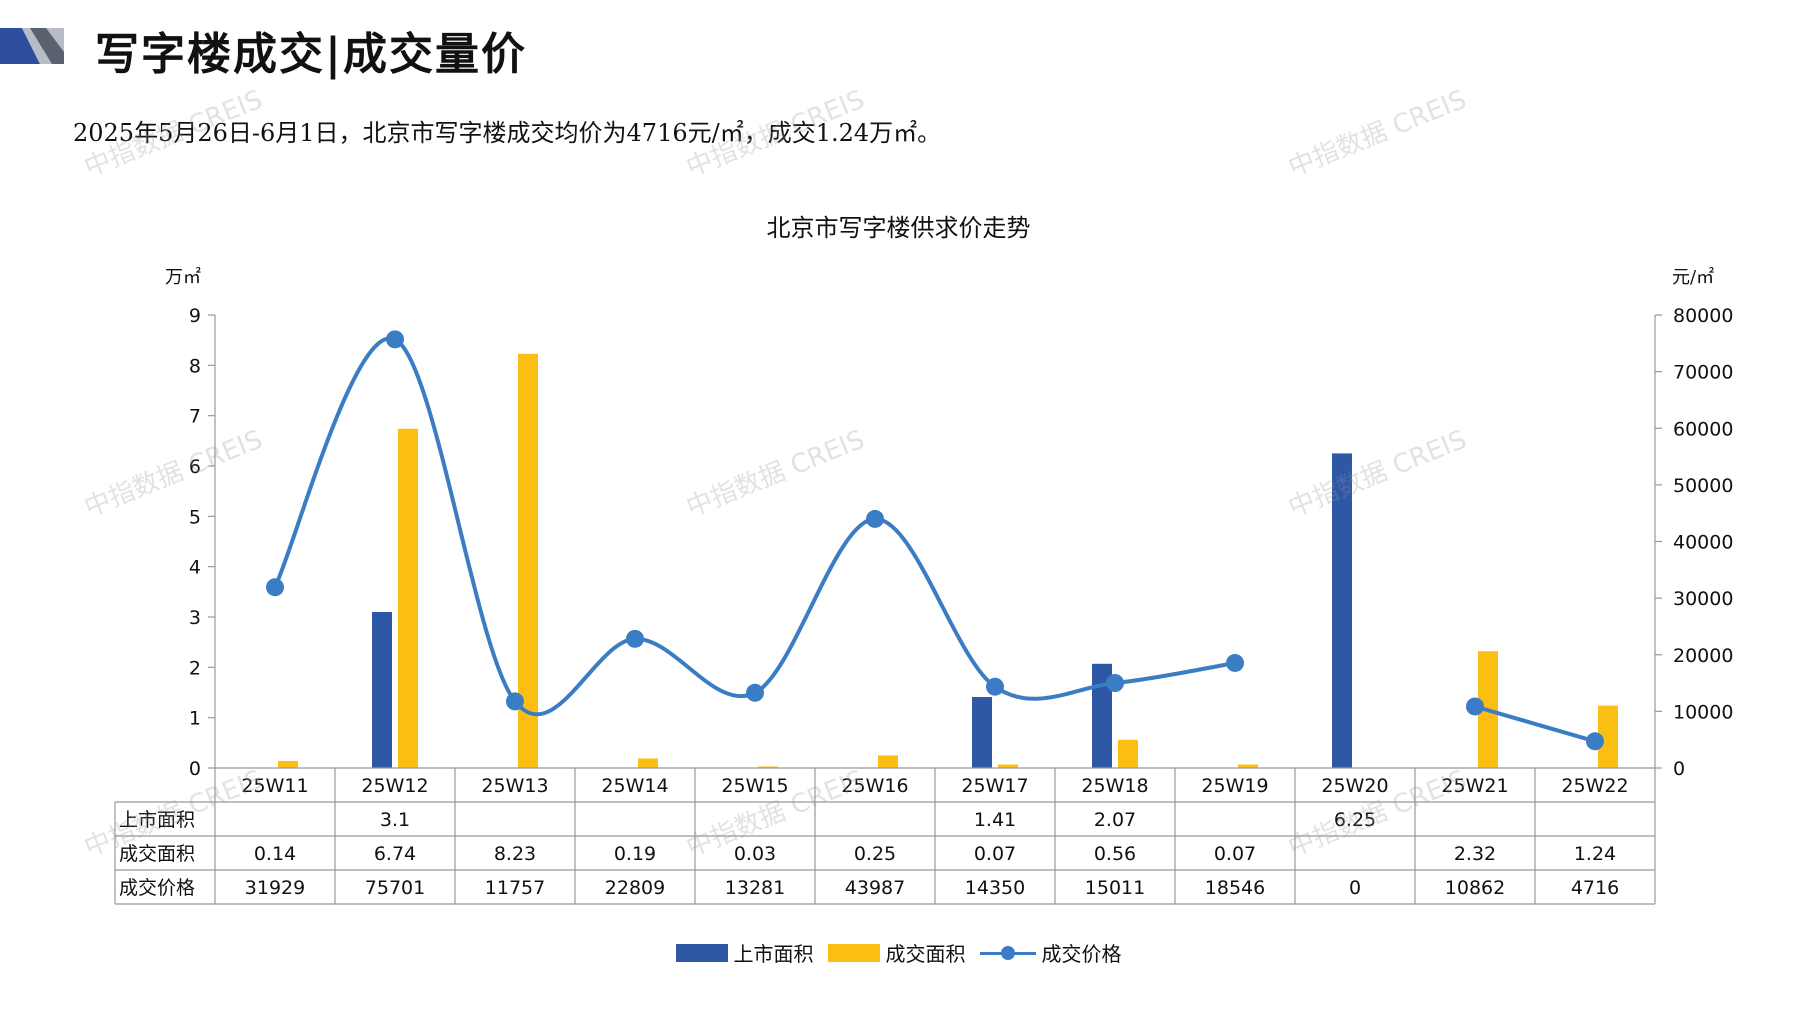 Image resolution: width=1797 pixels, height=1010 pixels. I want to click on right-tick-label: 60000, so click(1703, 429).